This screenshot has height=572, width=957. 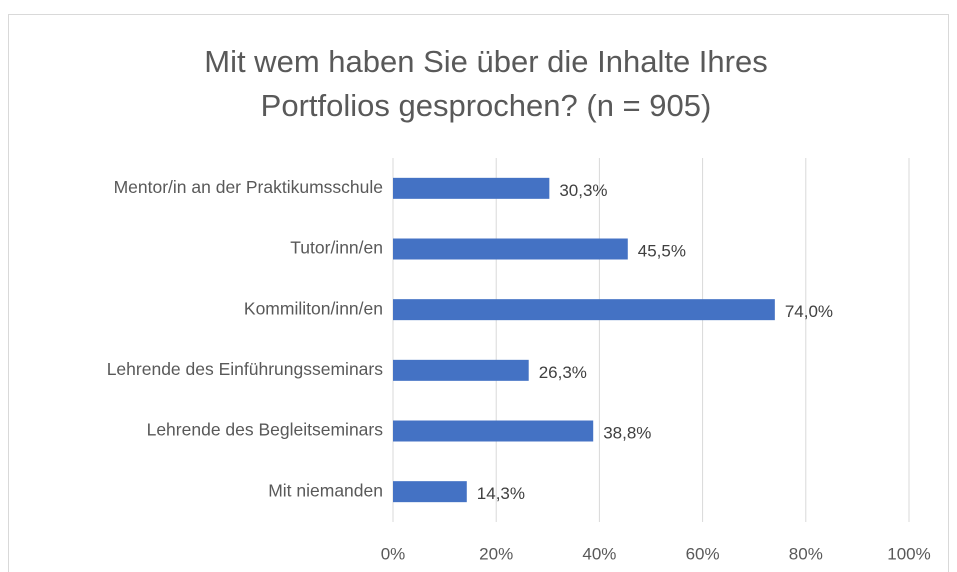 I want to click on x-tick-label: 20%, so click(x=496, y=553).